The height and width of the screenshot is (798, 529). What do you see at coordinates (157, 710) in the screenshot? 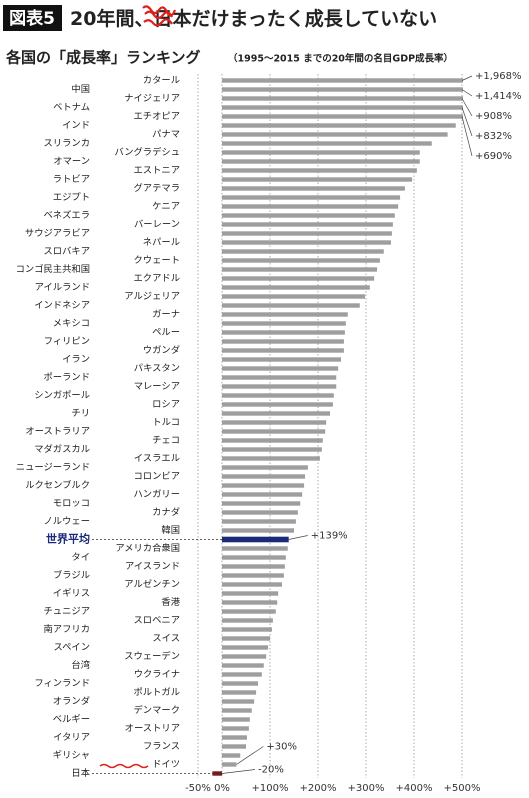
I see `category-label: デンマーク` at bounding box center [157, 710].